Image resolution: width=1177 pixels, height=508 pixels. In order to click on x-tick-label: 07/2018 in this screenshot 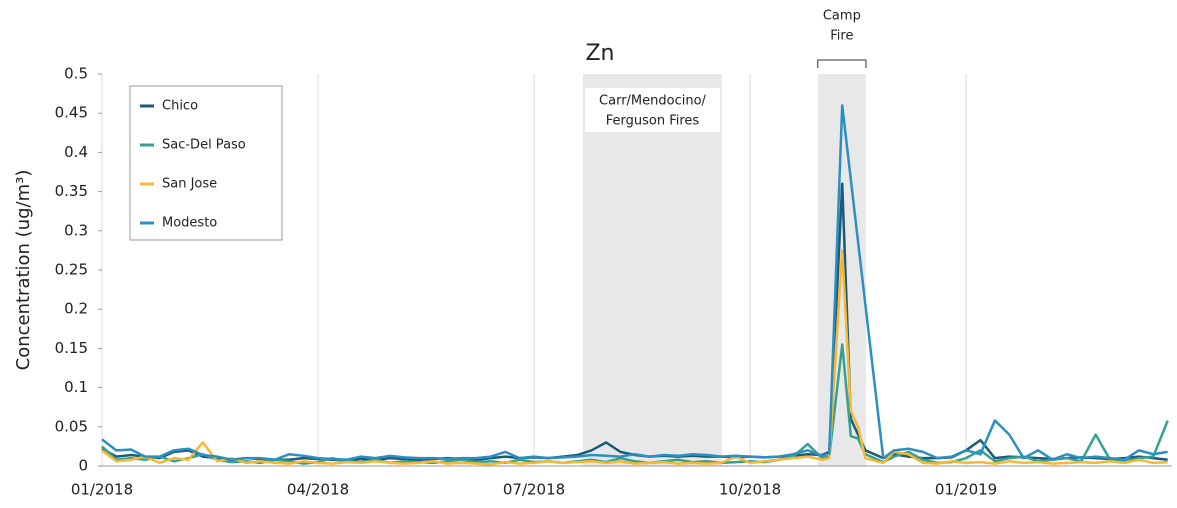, I will do `click(534, 490)`.